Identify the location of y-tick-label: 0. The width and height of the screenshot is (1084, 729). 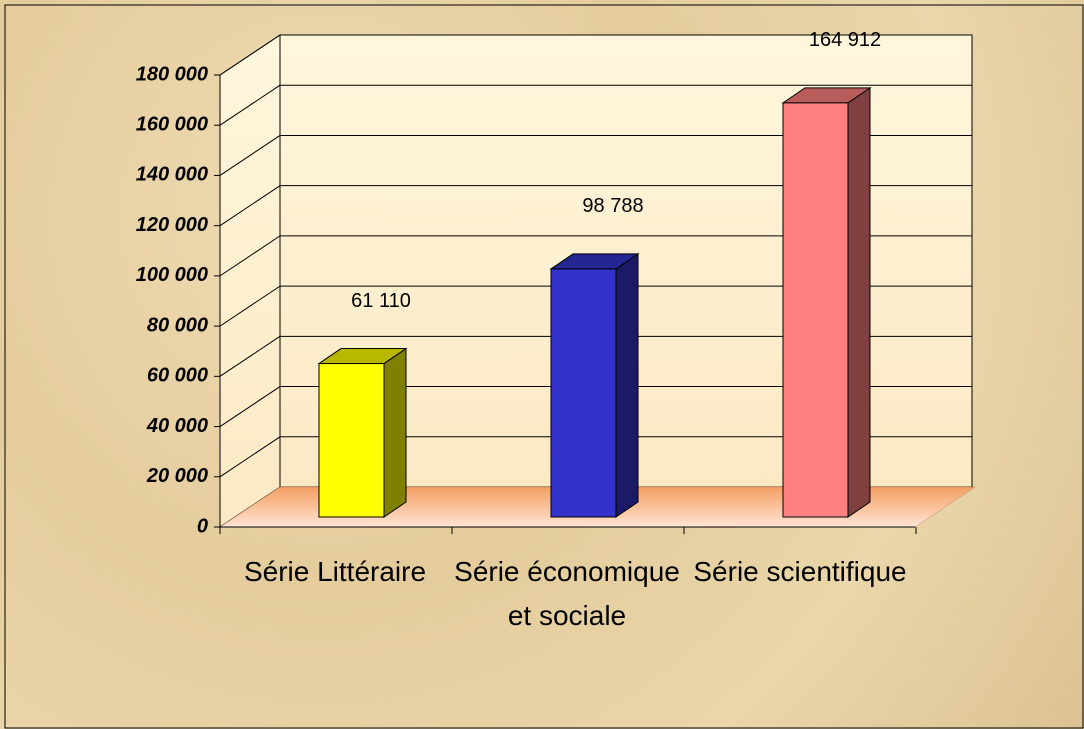
(202, 526).